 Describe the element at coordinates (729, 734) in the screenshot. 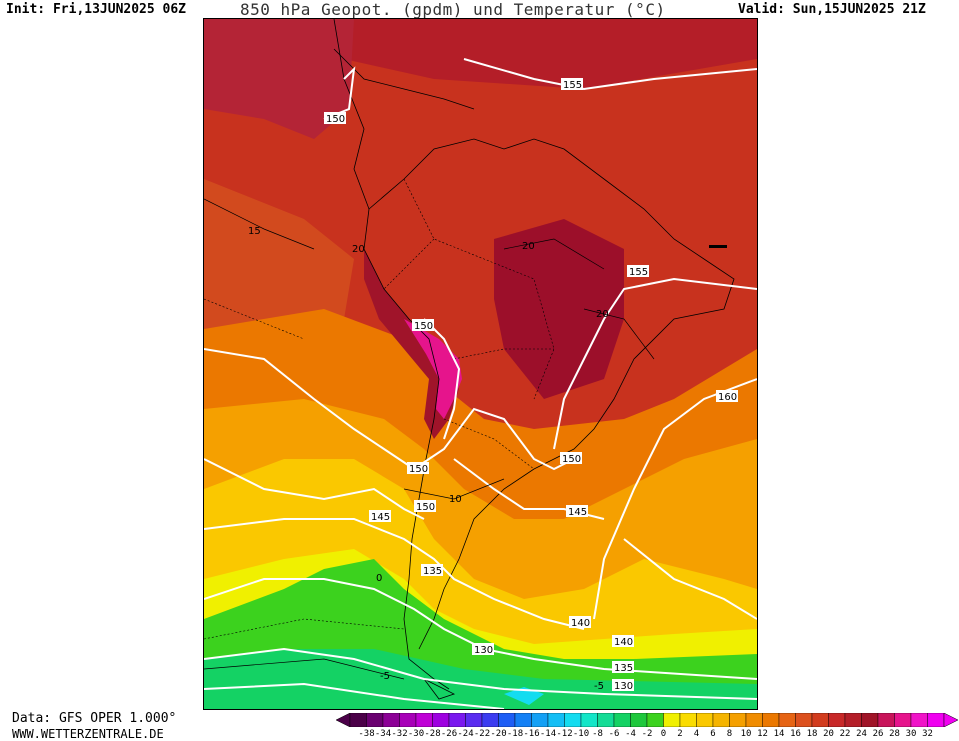

I see `scale-tick-label: 8` at that location.